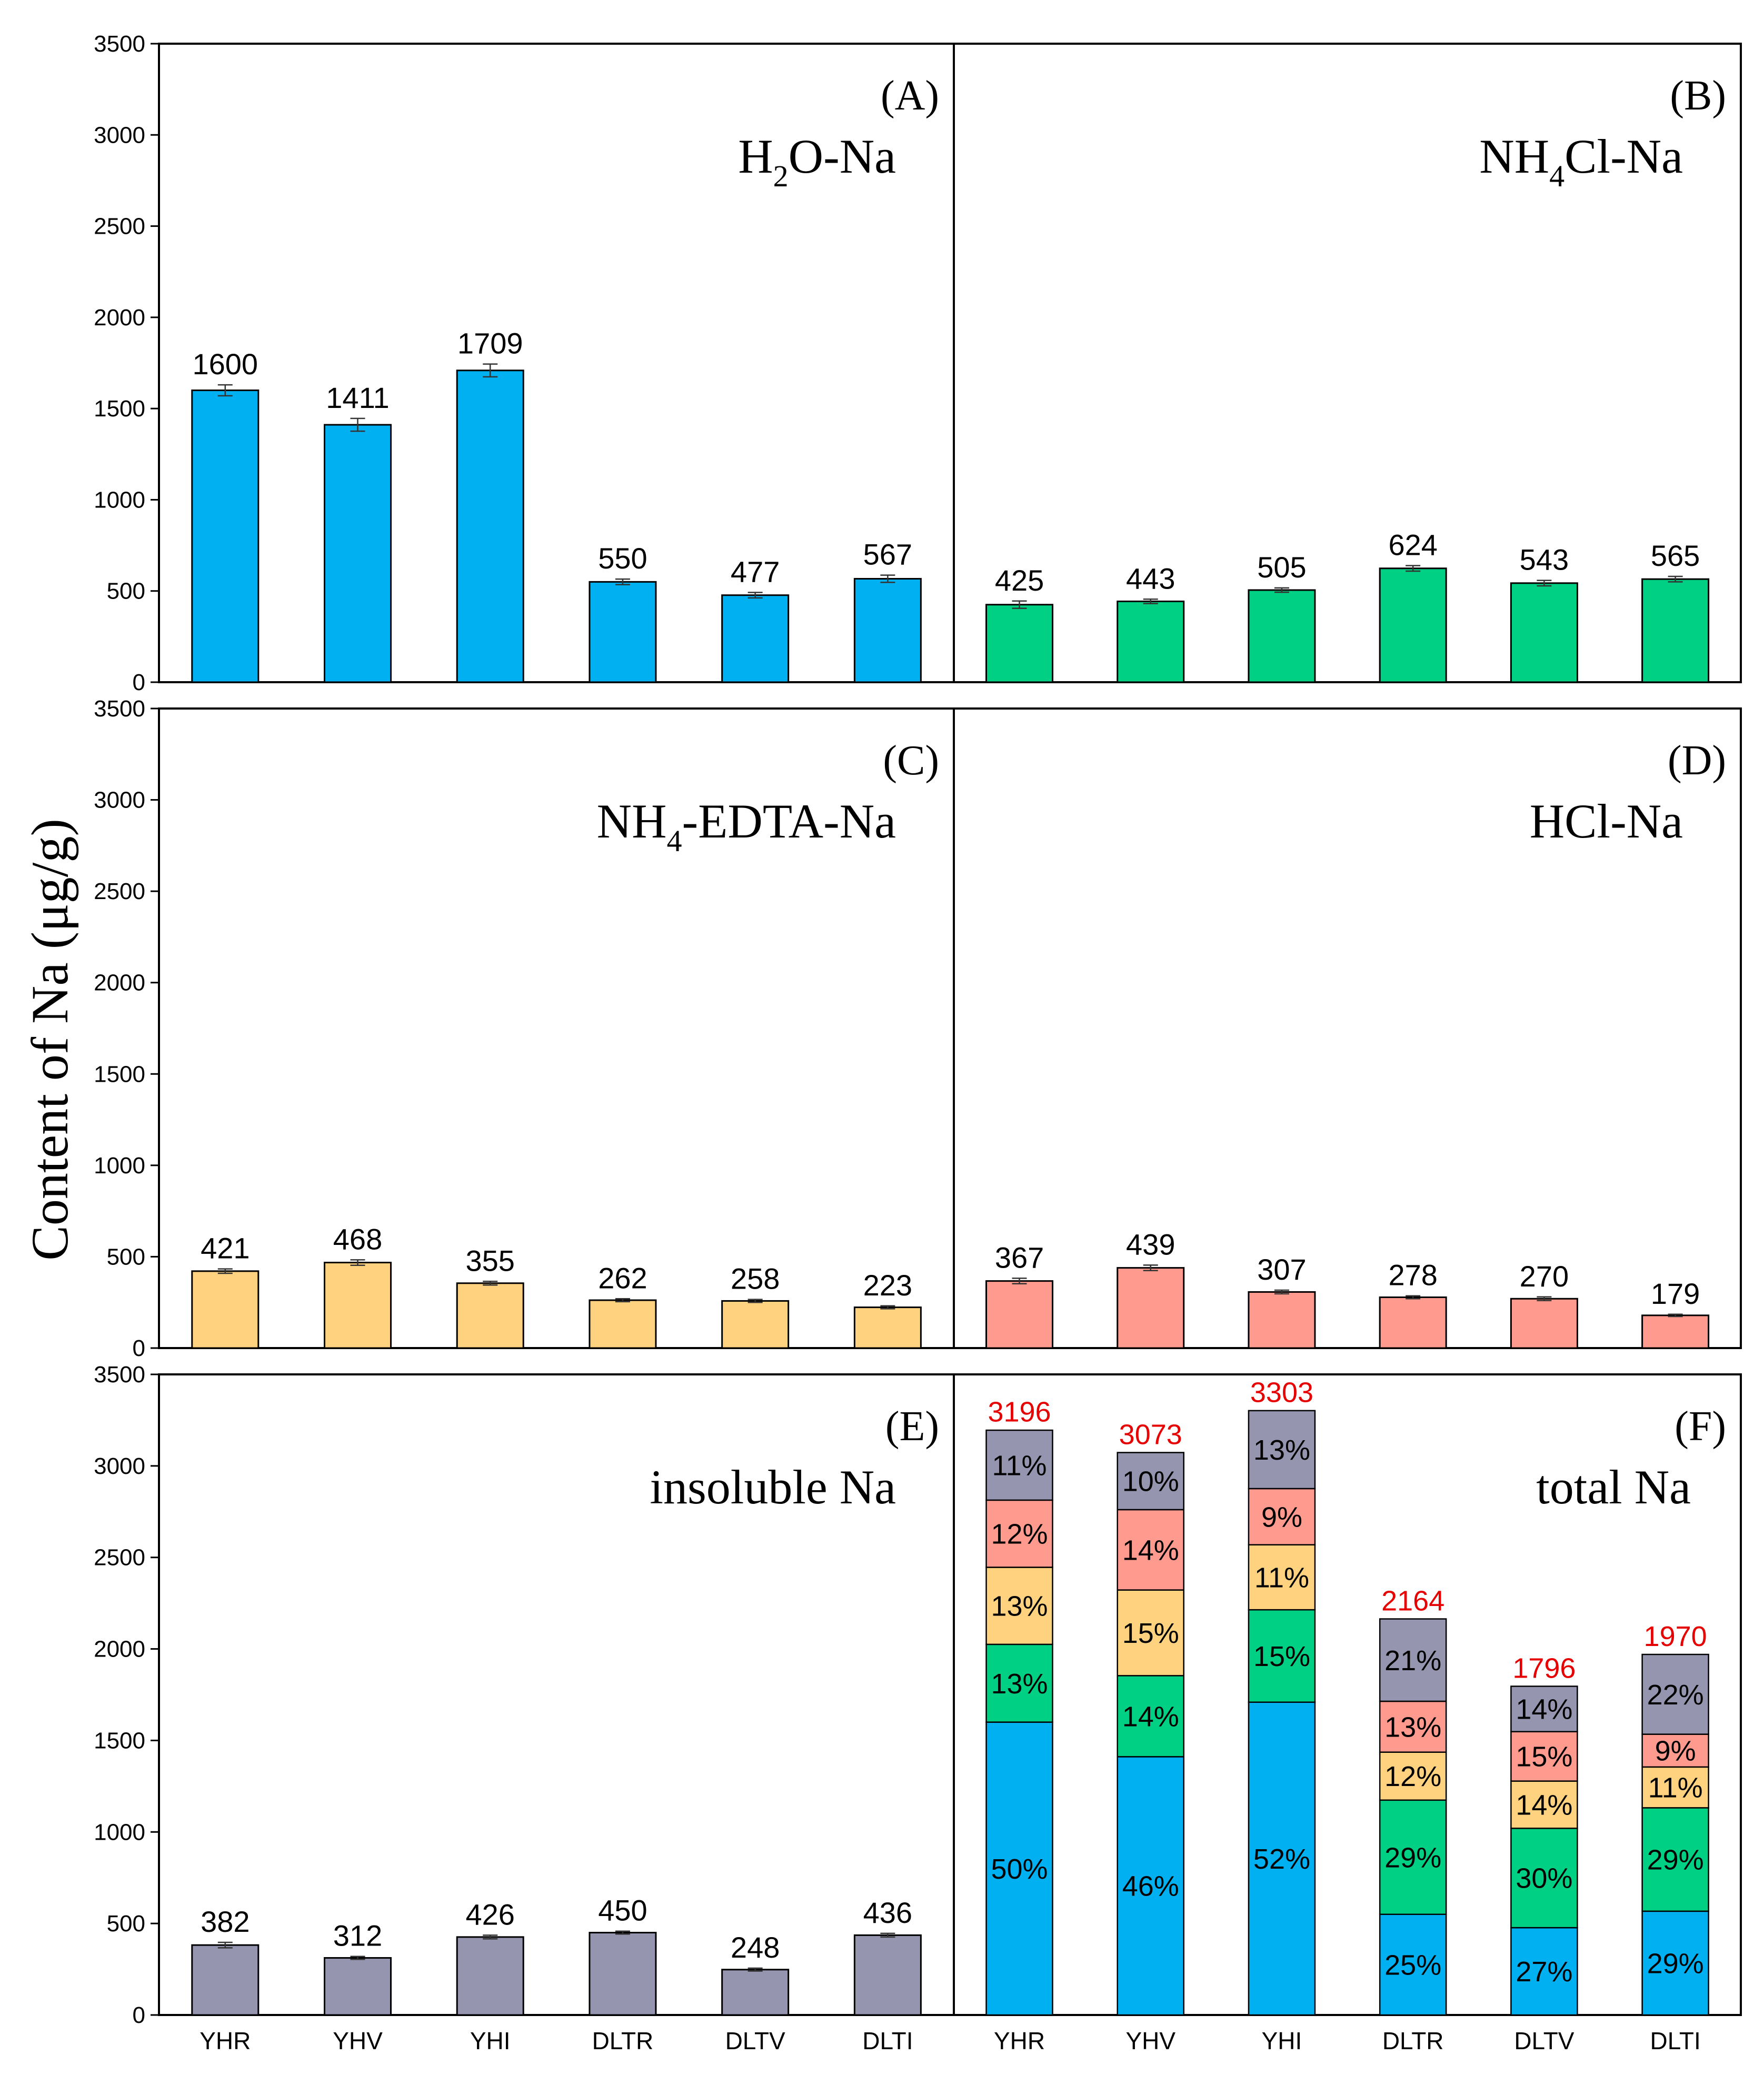 The height and width of the screenshot is (2075, 1764). I want to click on x-tick-label: YHI, so click(1282, 2041).